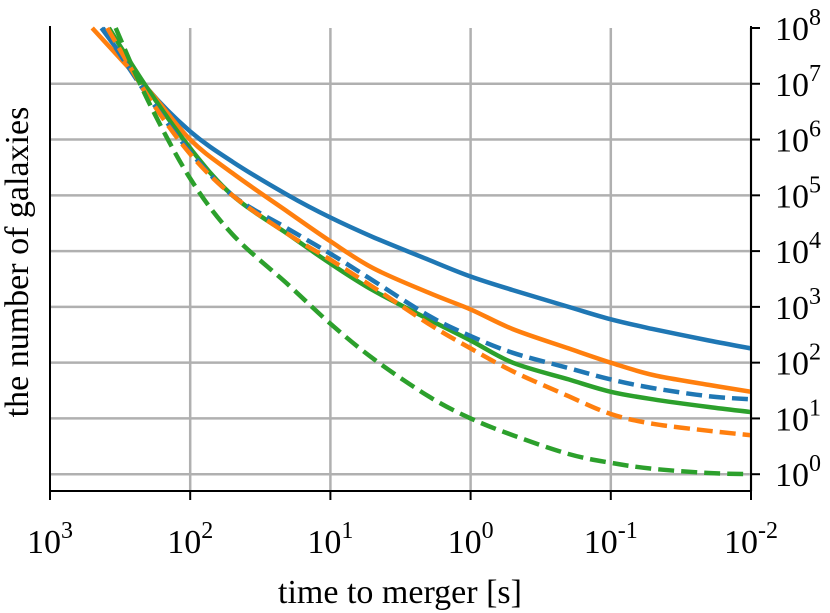  Describe the element at coordinates (798, 361) in the screenshot. I see `y-tick-label: 10²` at that location.